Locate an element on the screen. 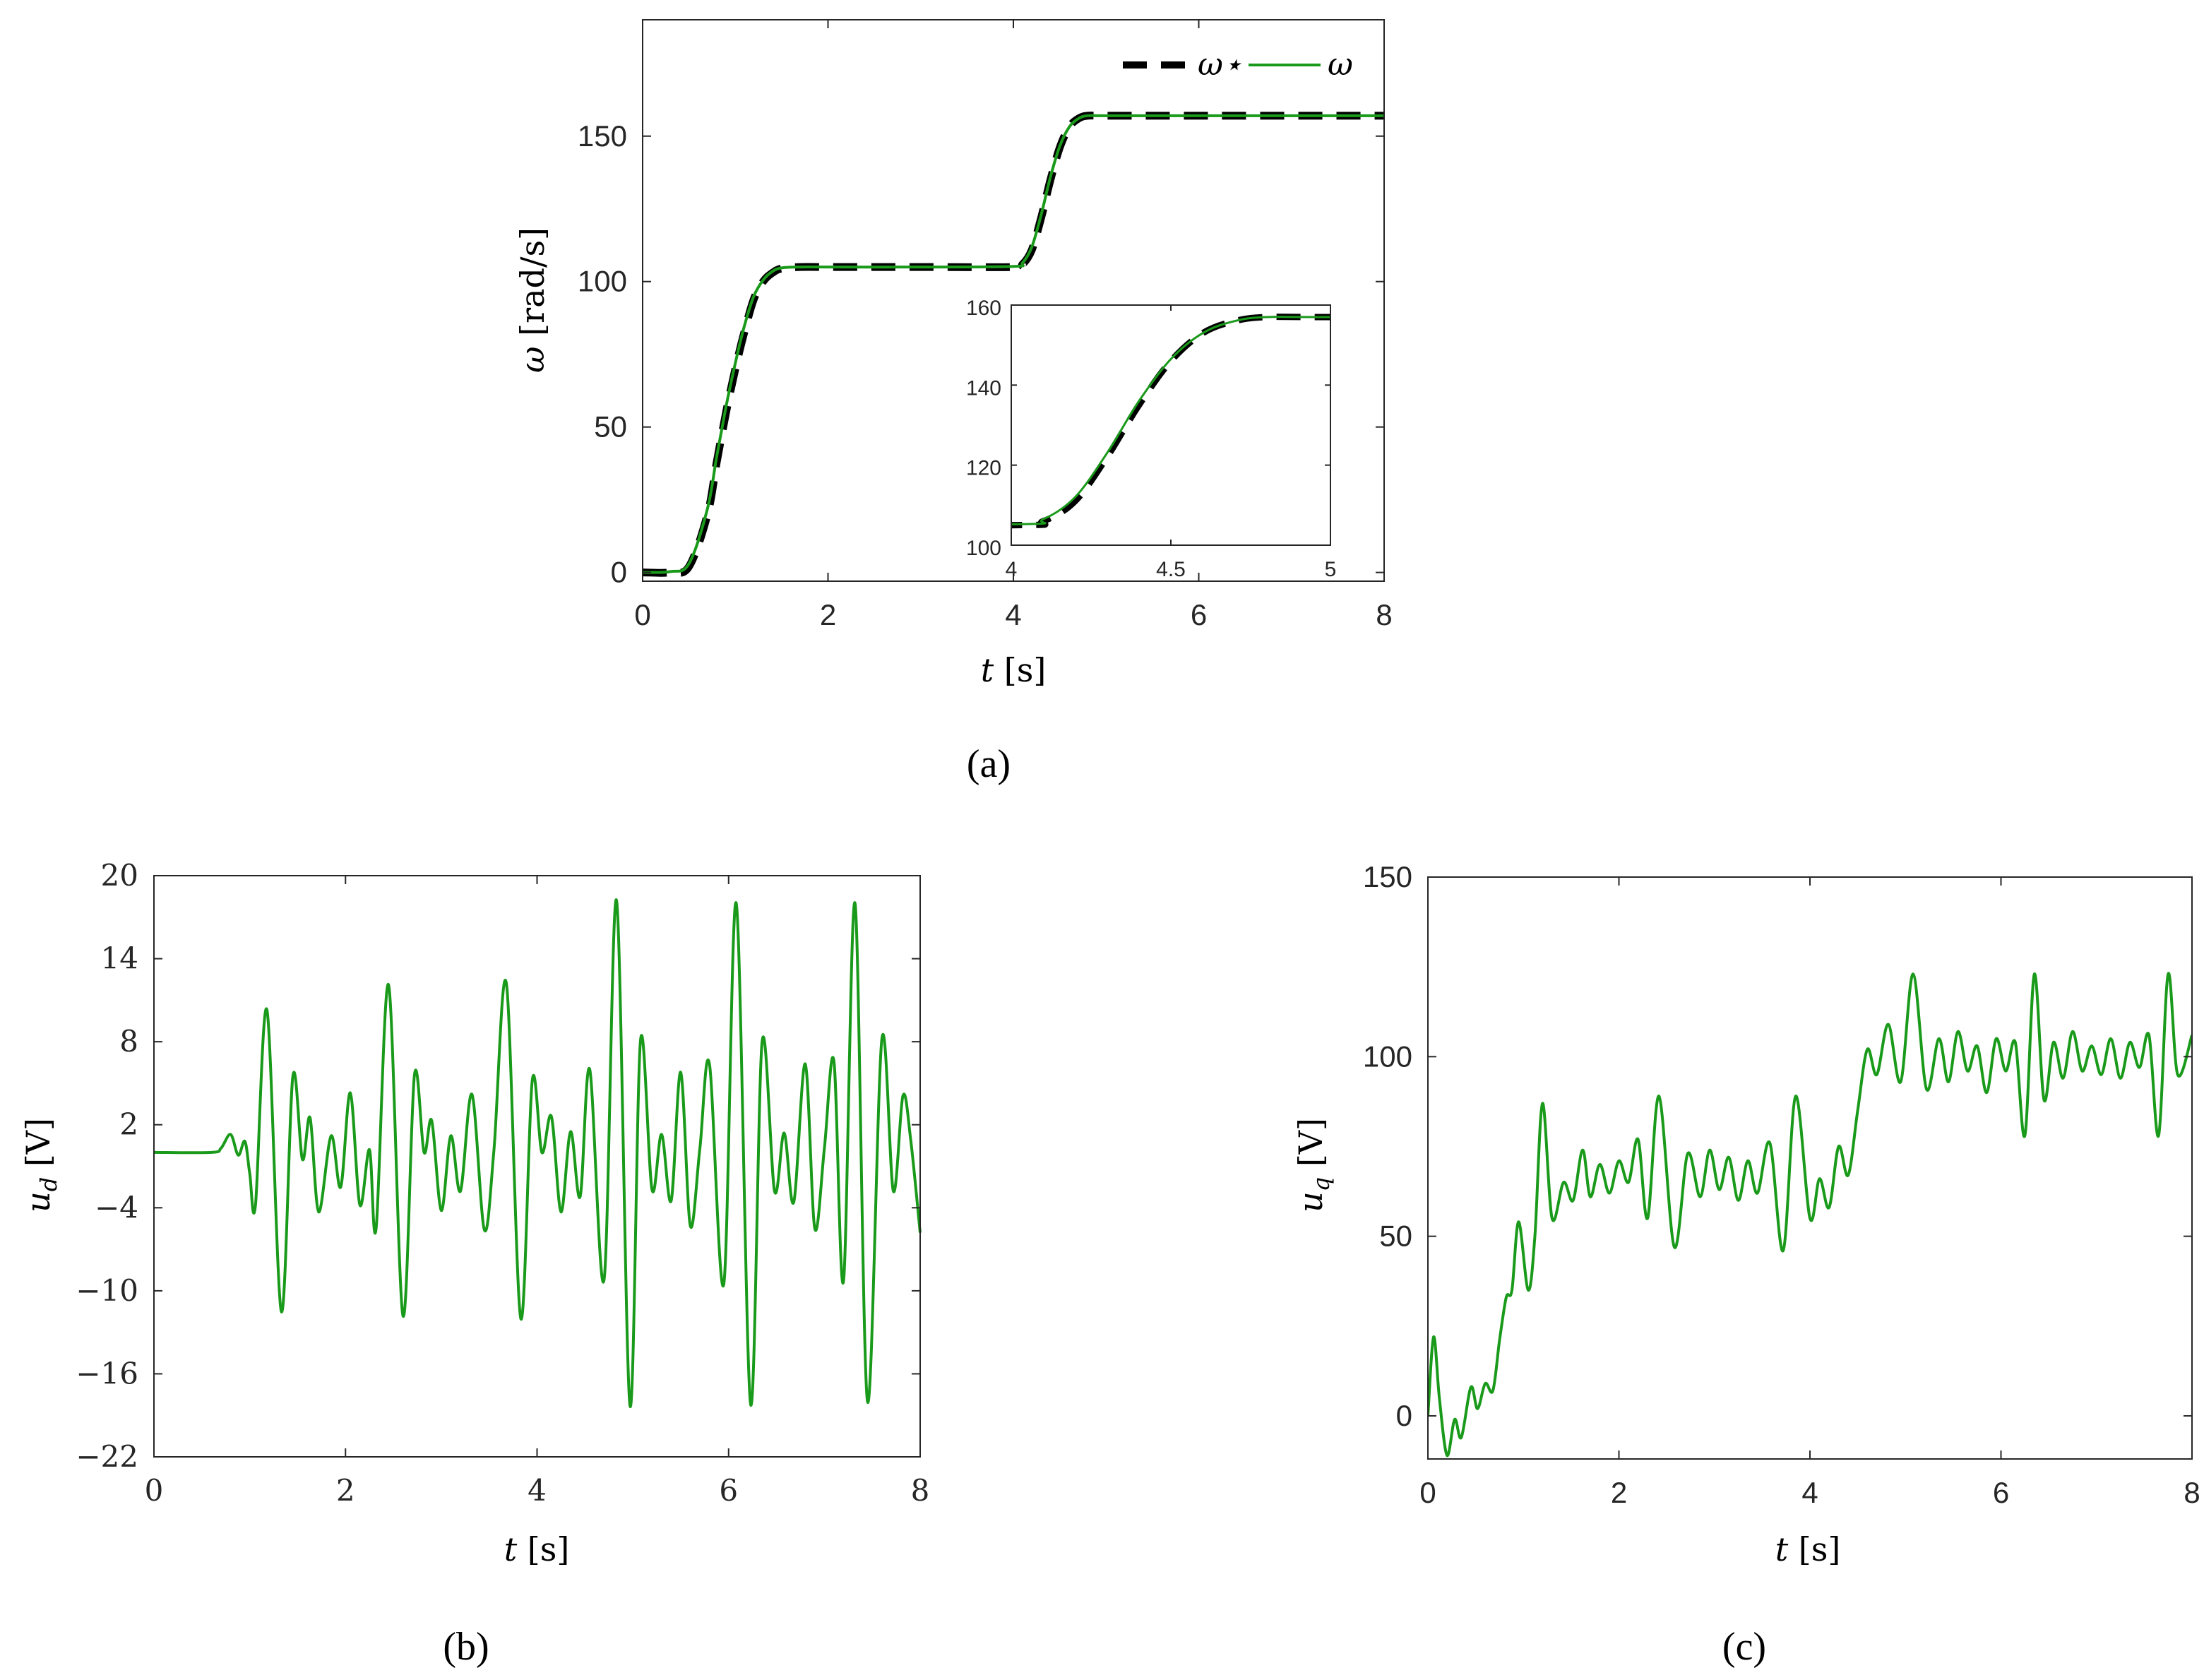 The width and height of the screenshot is (2204, 1680). inset-xtick-label: 5 is located at coordinates (1331, 569).